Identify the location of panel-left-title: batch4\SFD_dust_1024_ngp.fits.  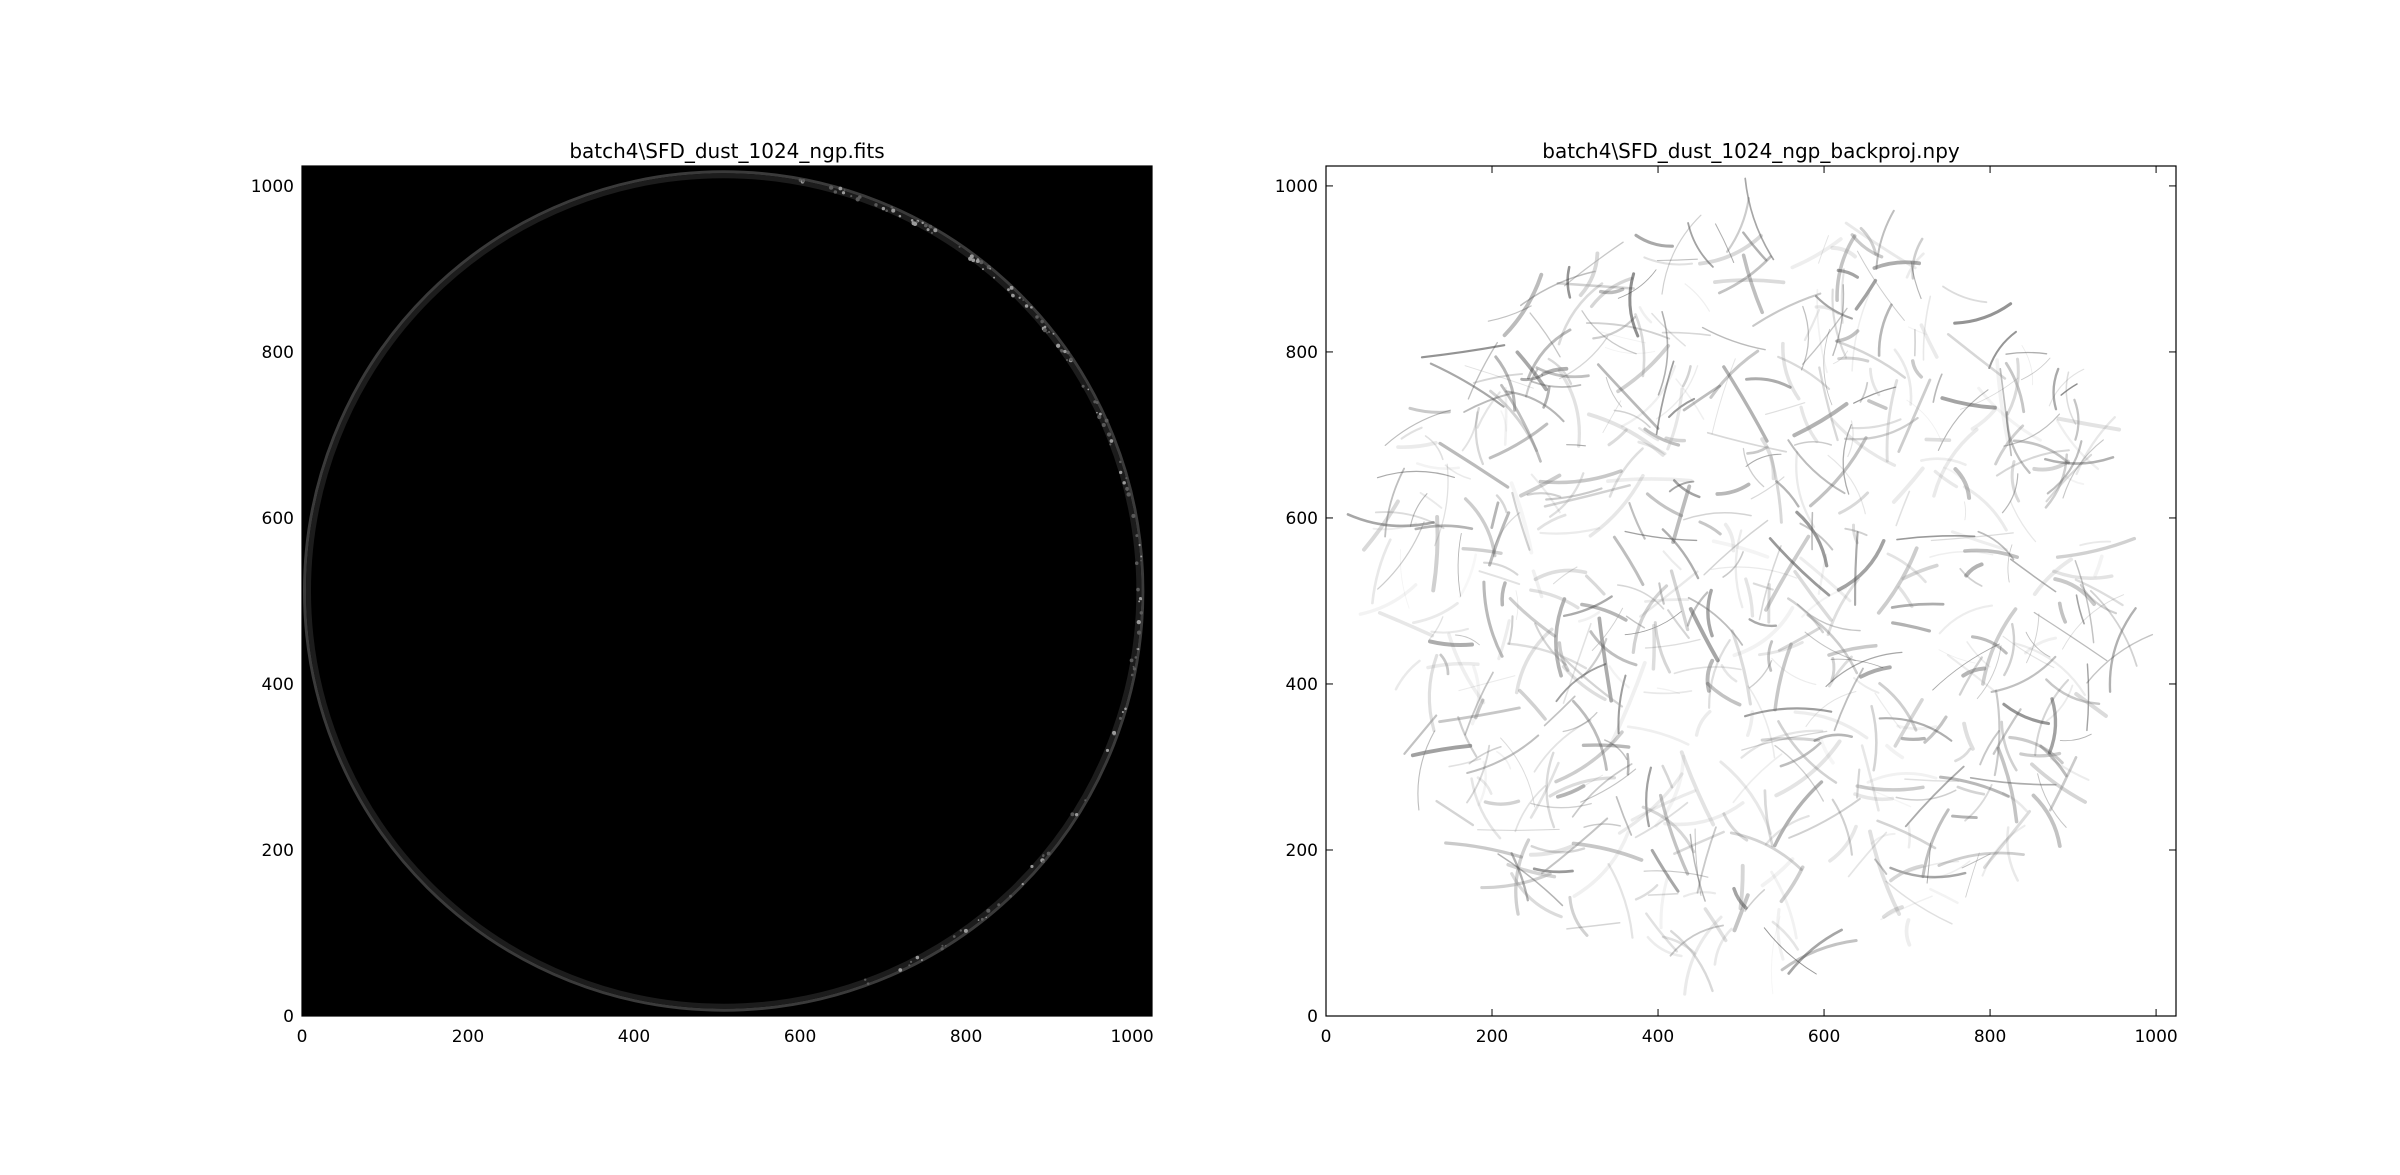
(726, 151).